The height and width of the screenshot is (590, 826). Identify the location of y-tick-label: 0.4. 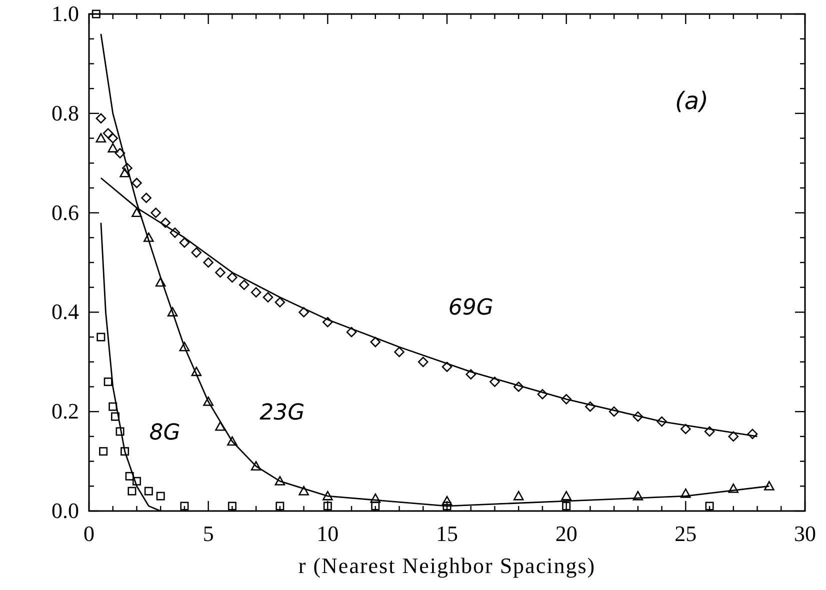
(65, 311).